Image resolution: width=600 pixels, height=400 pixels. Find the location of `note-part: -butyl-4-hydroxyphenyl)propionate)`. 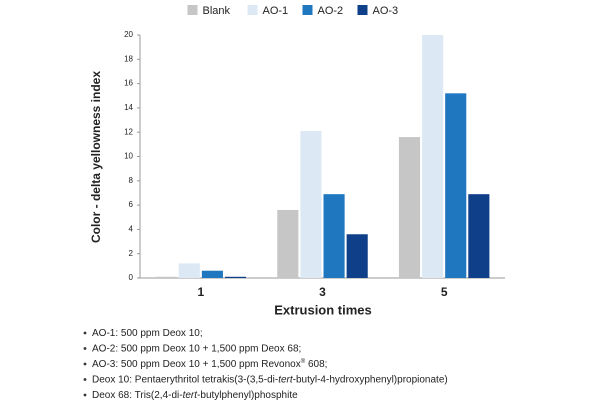

note-part: -butyl-4-hydroxyphenyl)propionate) is located at coordinates (370, 379).